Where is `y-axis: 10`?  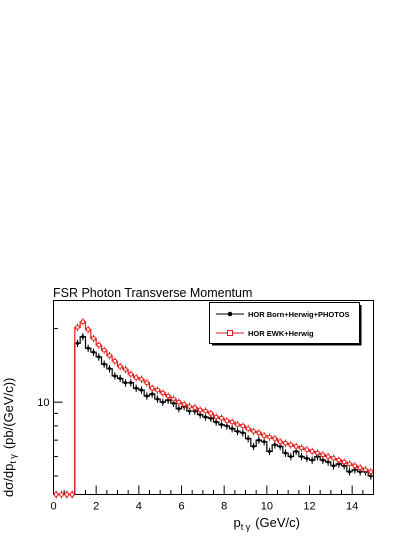 y-axis: 10 is located at coordinates (50, 402).